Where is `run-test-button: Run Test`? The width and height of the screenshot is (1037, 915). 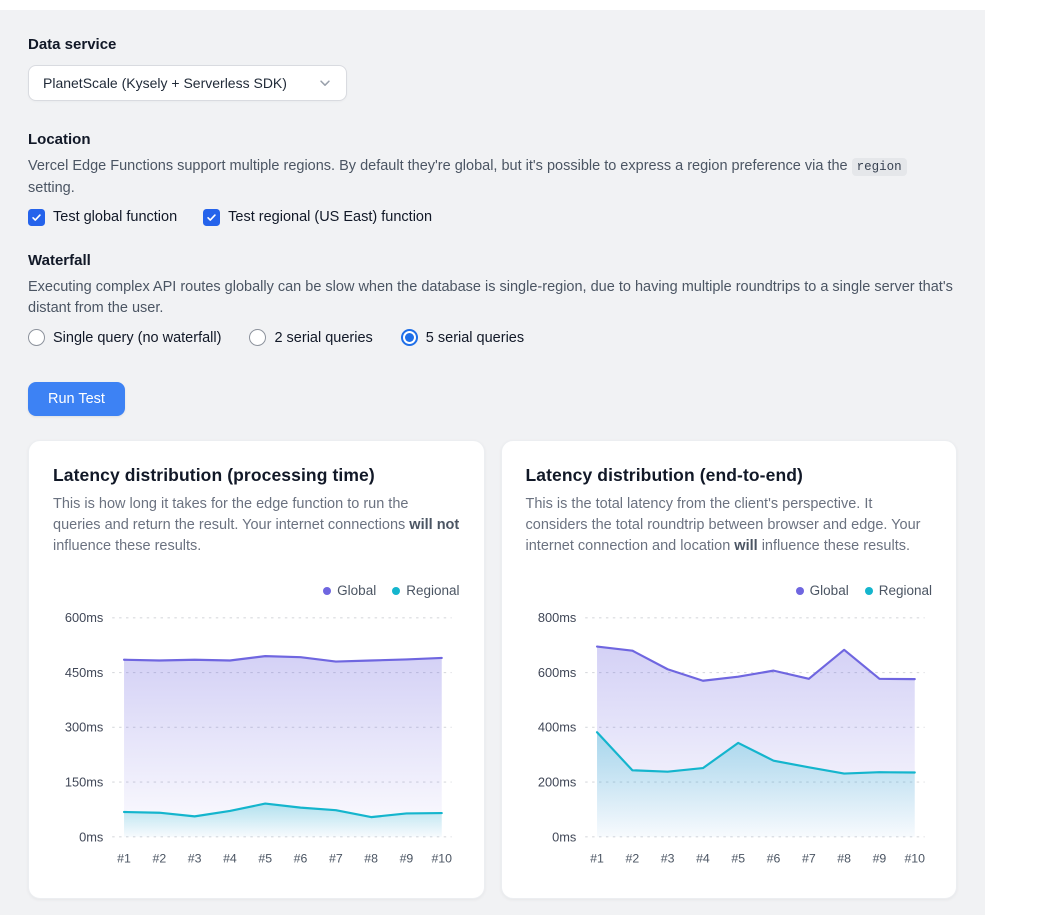
run-test-button: Run Test is located at coordinates (76, 399).